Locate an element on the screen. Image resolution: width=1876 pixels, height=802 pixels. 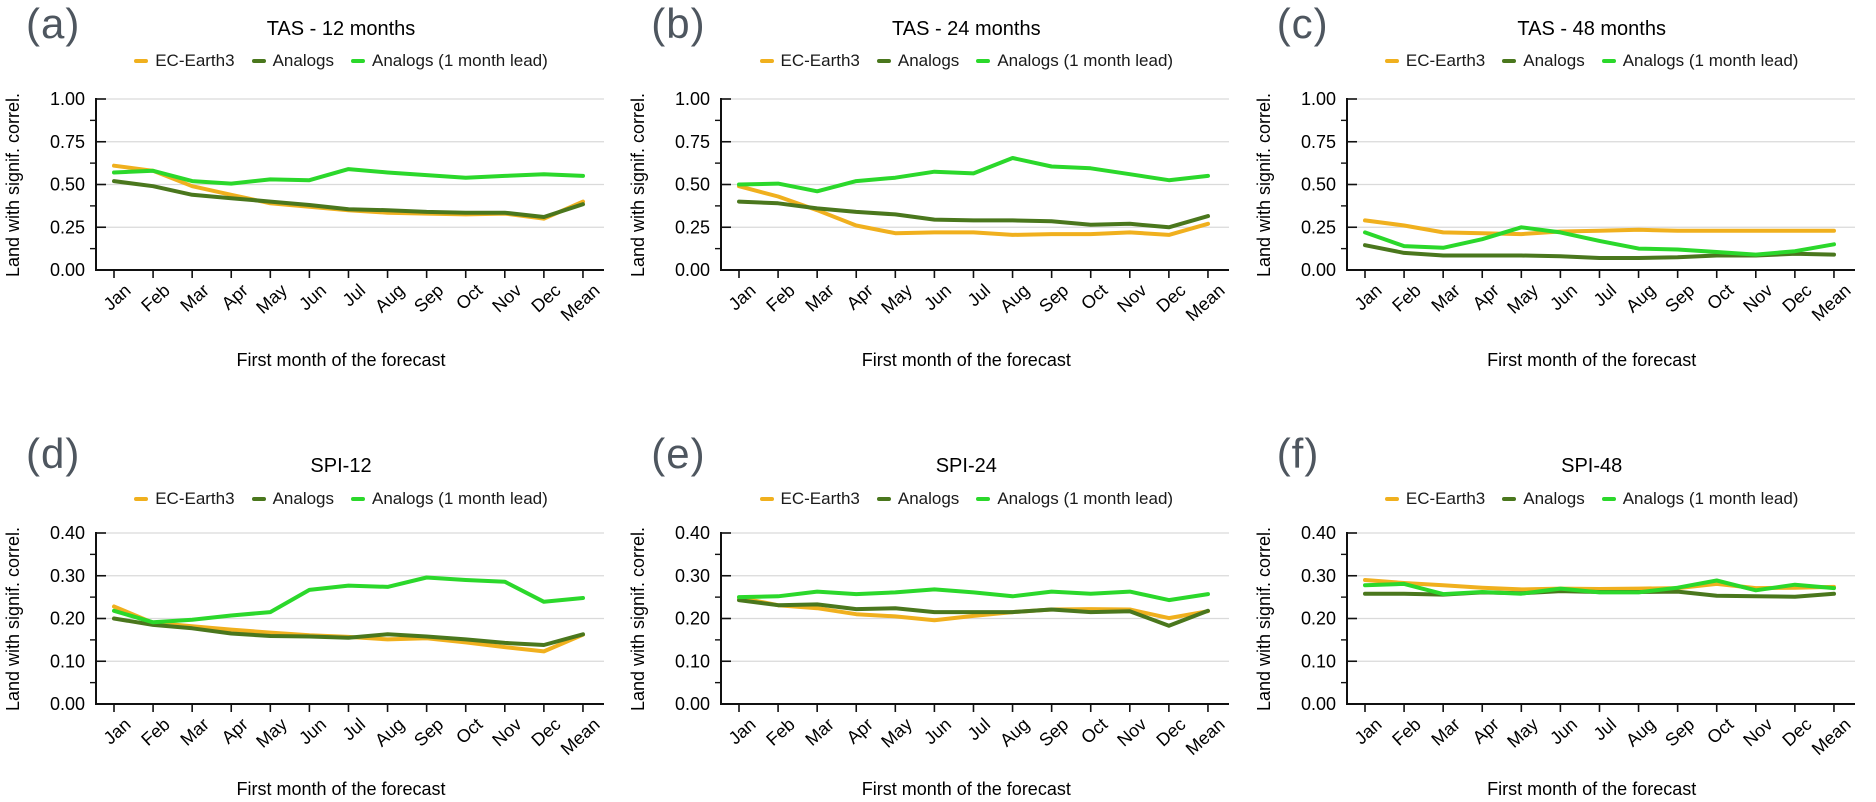
panel-title: SPI-24 is located at coordinates (966, 466).